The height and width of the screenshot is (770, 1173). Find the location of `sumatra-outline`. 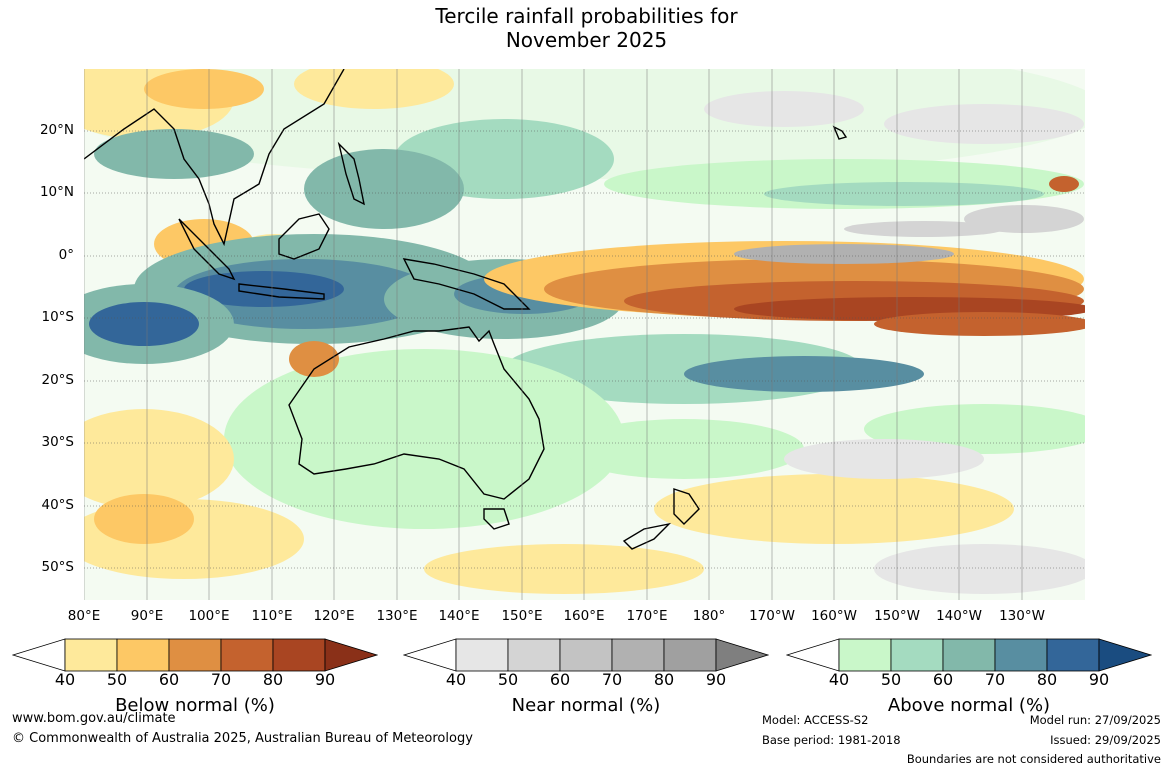

sumatra-outline is located at coordinates (207, 249).